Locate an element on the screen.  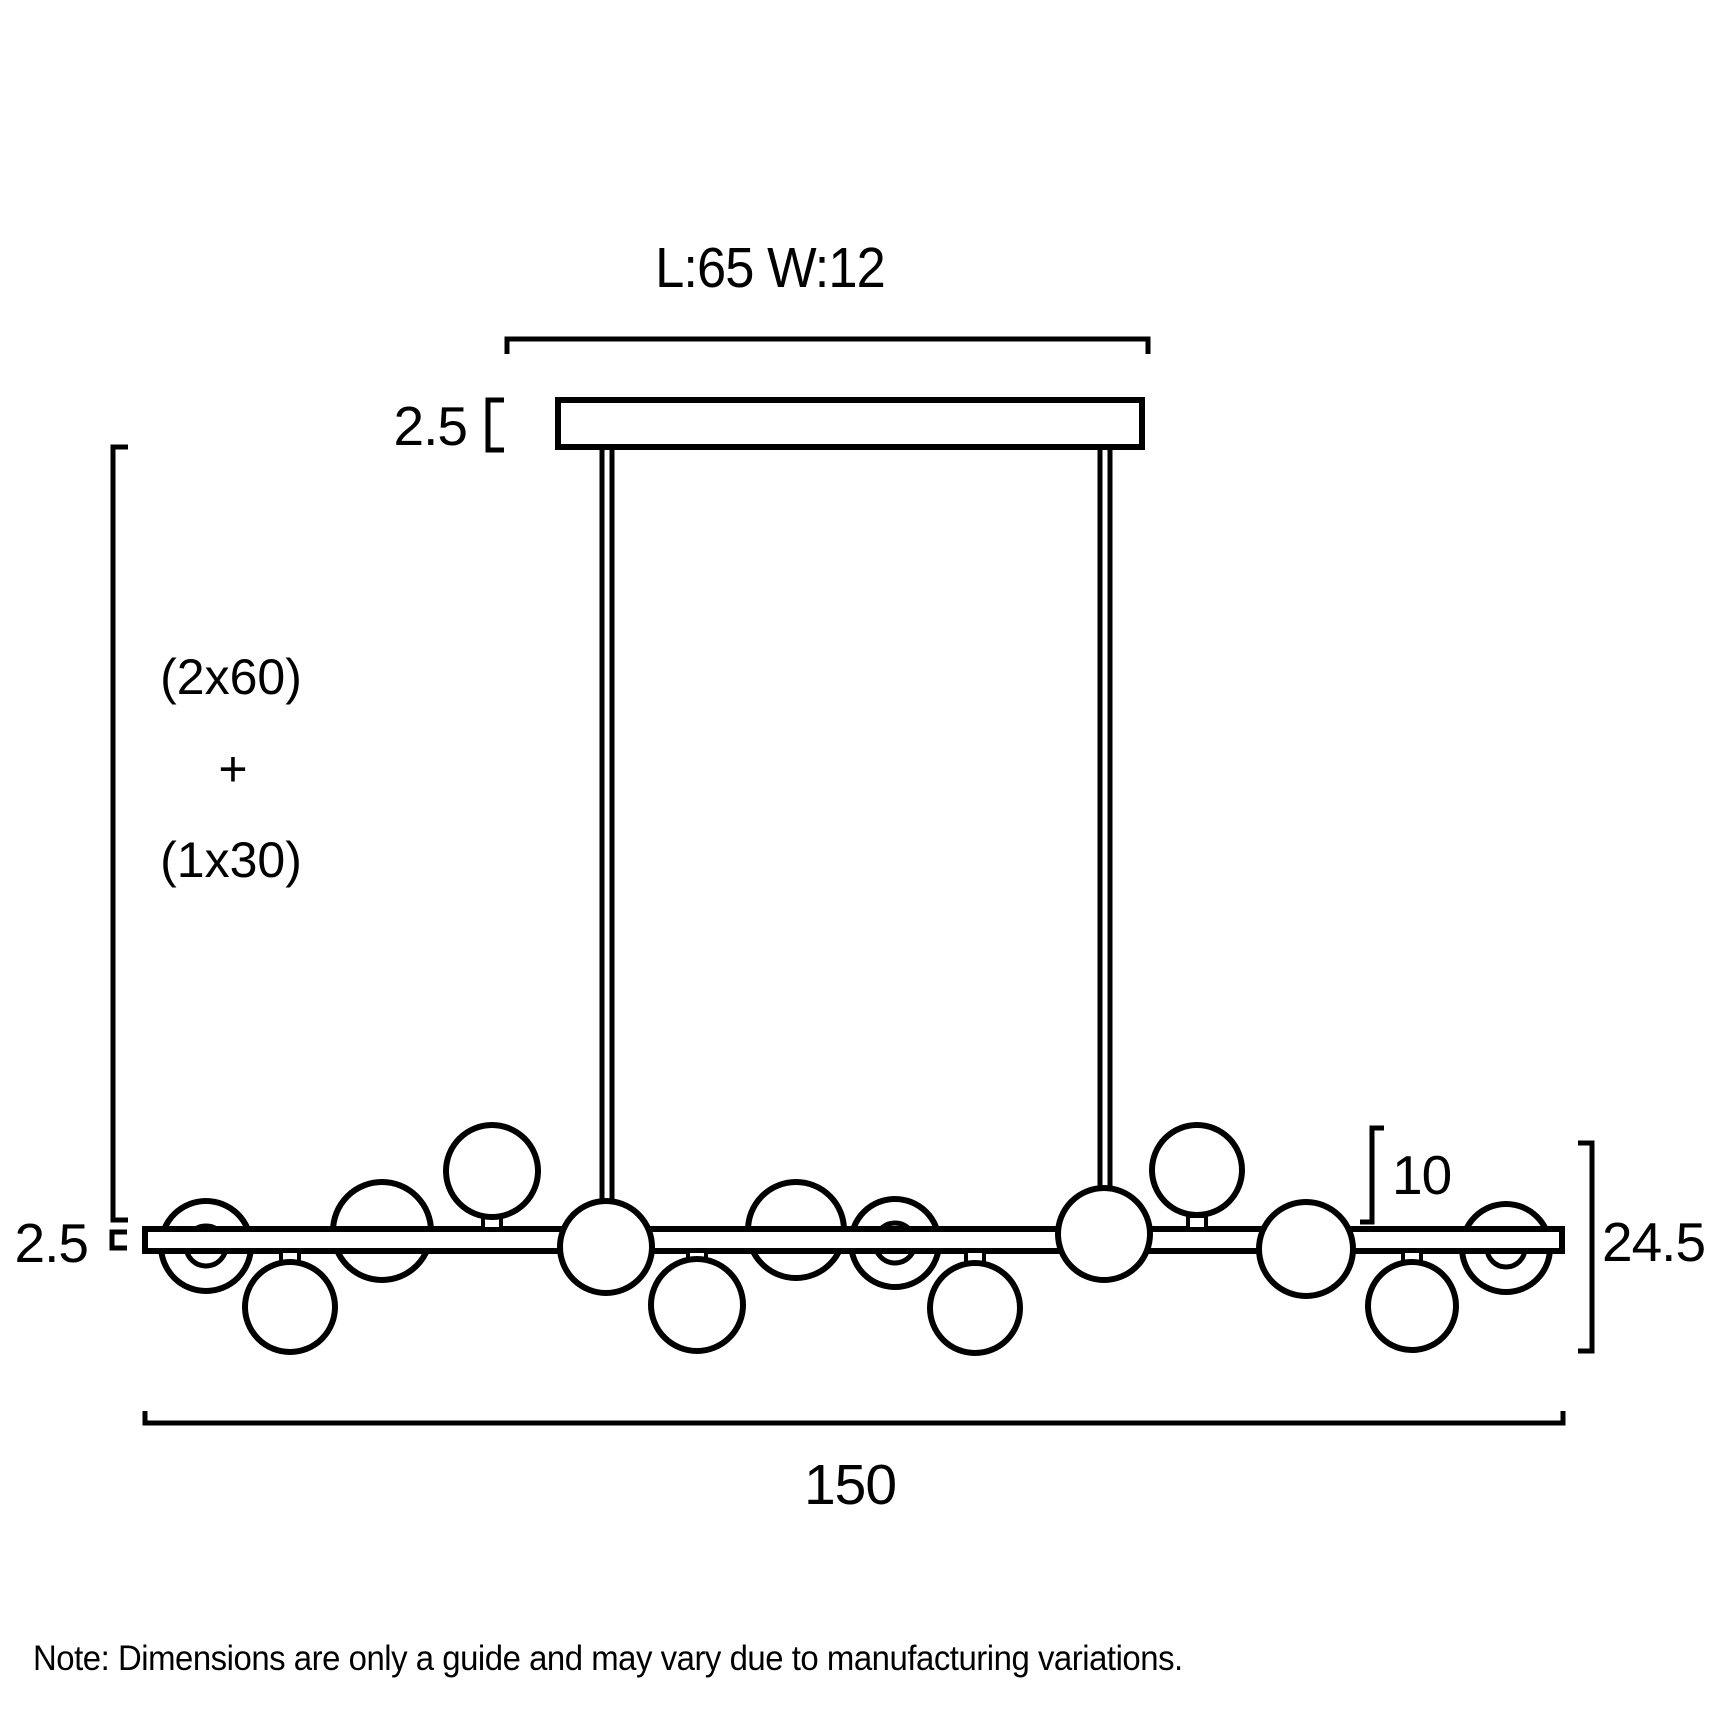
drop-length-label-line3: (1x30) is located at coordinates (231, 860).